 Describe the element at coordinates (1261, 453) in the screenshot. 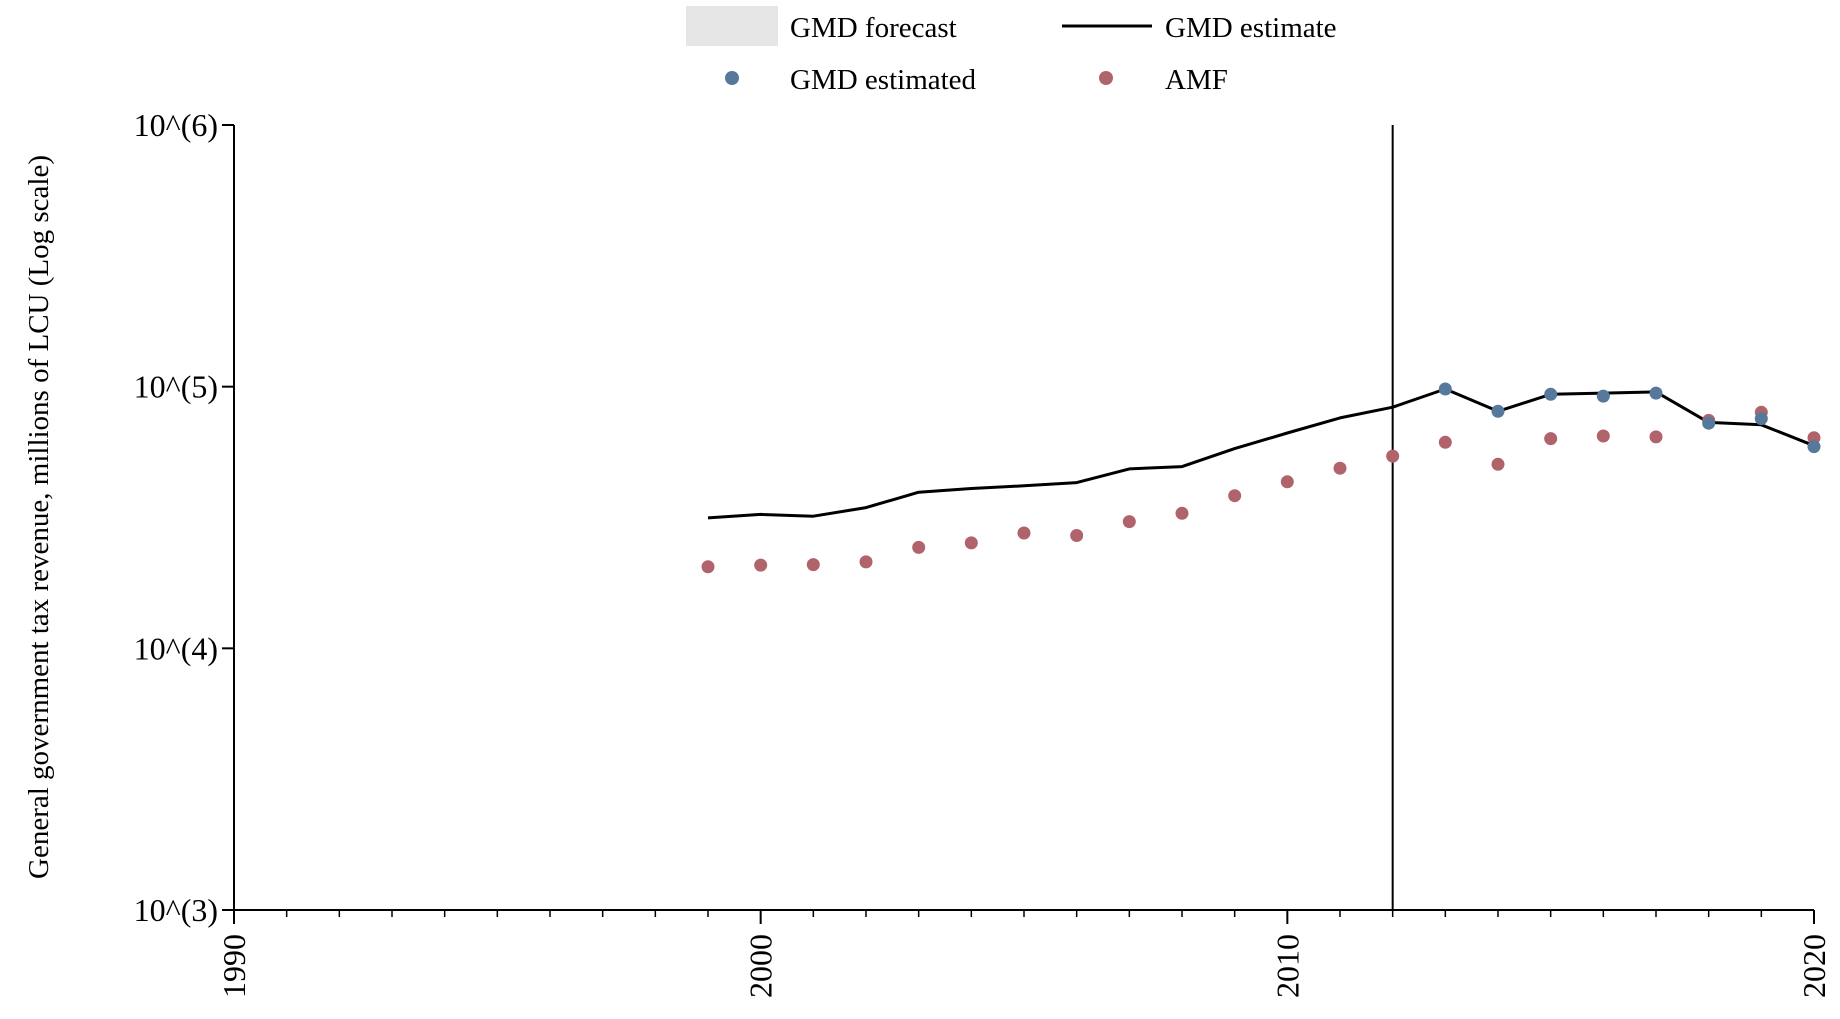

I see `series-gmd-estimate-line` at that location.